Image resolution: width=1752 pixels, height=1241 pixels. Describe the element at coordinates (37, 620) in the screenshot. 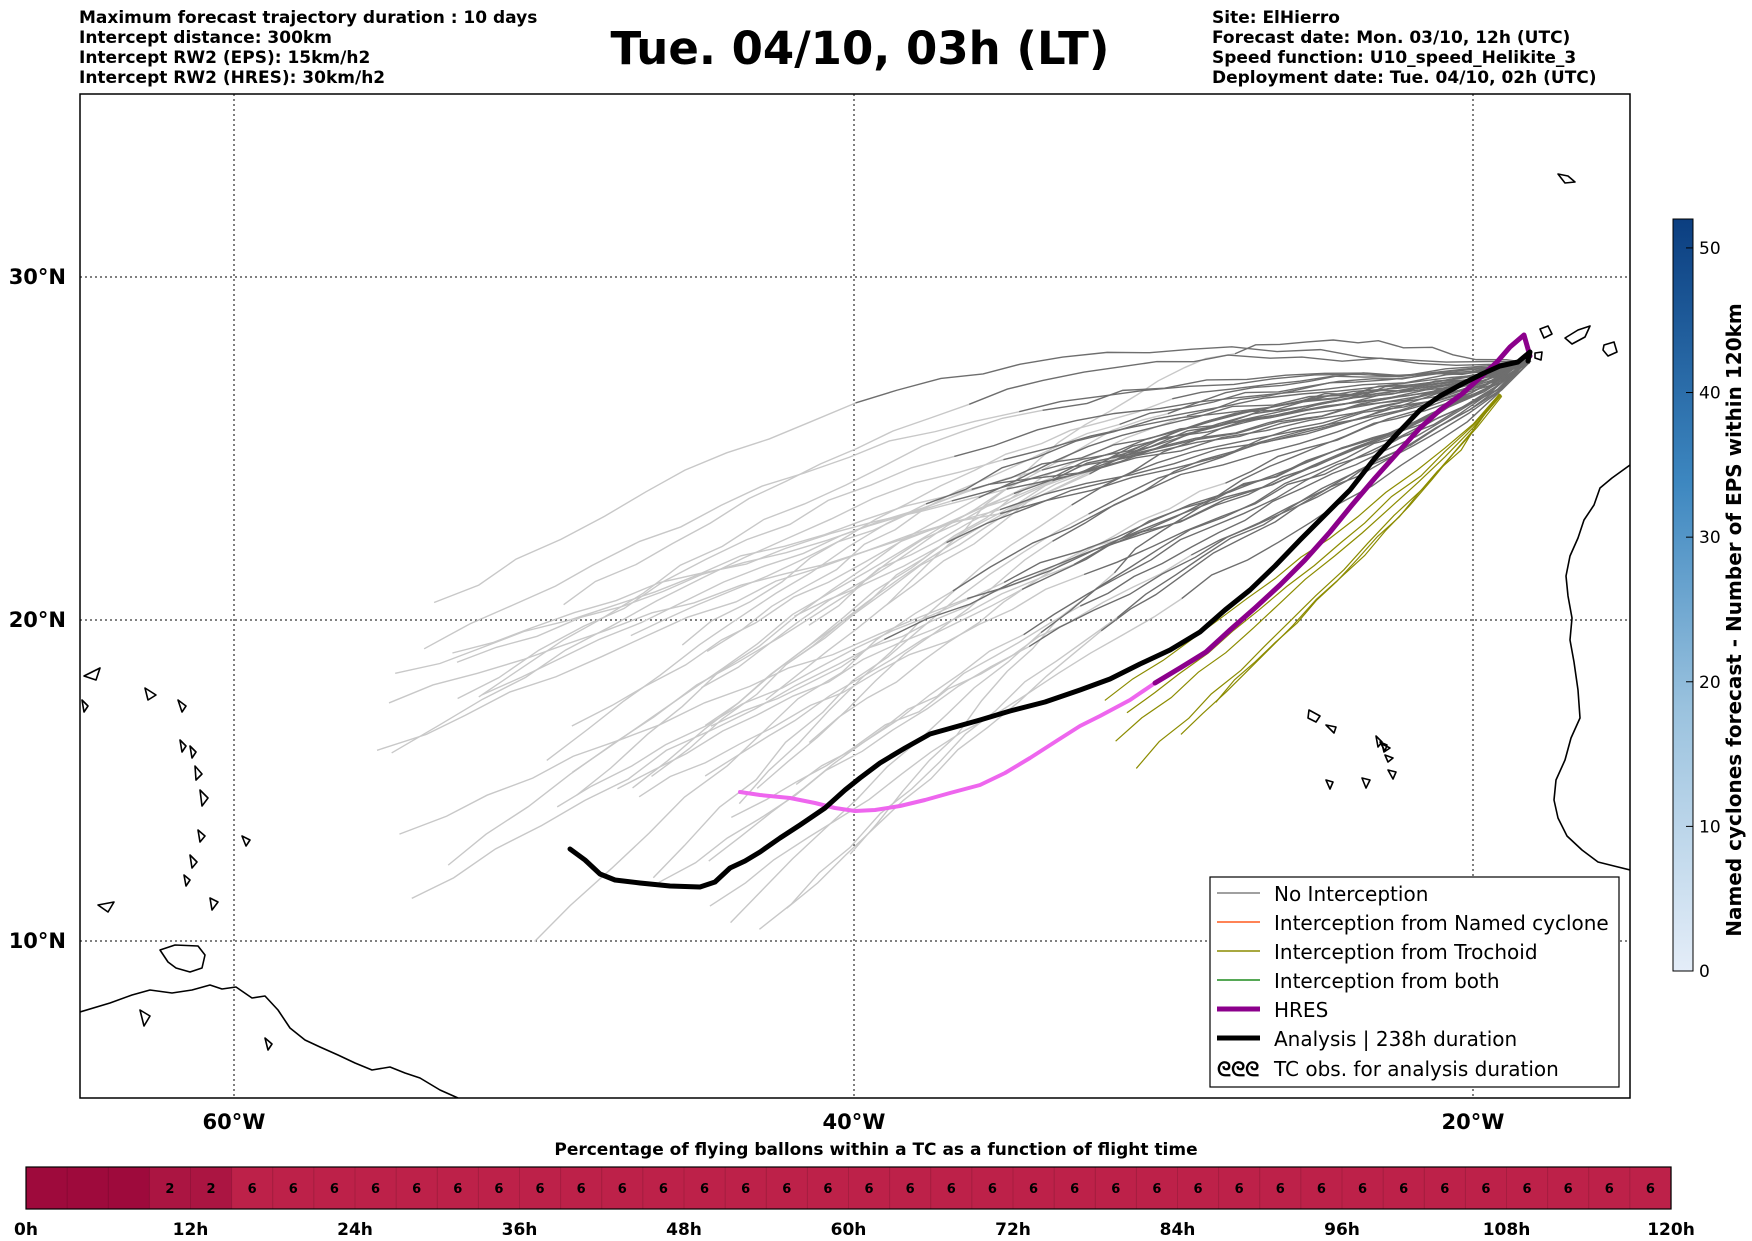

I see `lat-label-20: 20°N` at that location.